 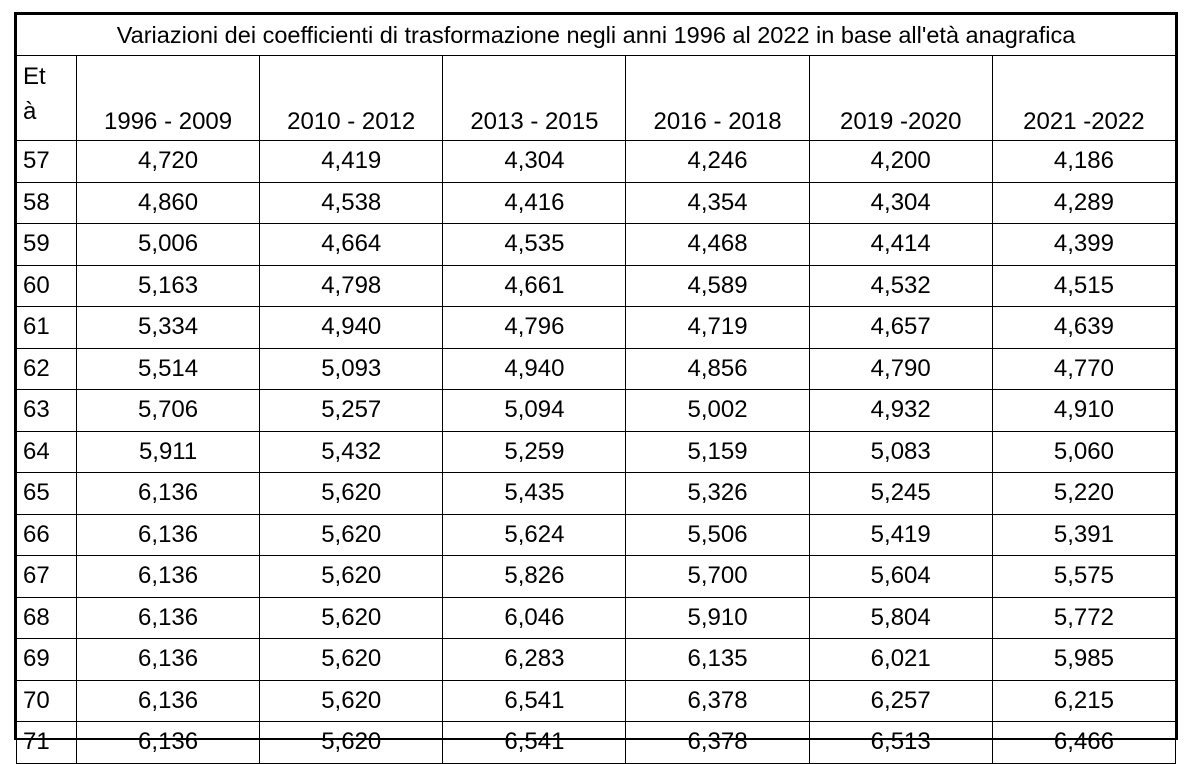 I want to click on table-row: 65 6,136 5,620 5,435 5,326 5,245 5,220, so click(x=596, y=493).